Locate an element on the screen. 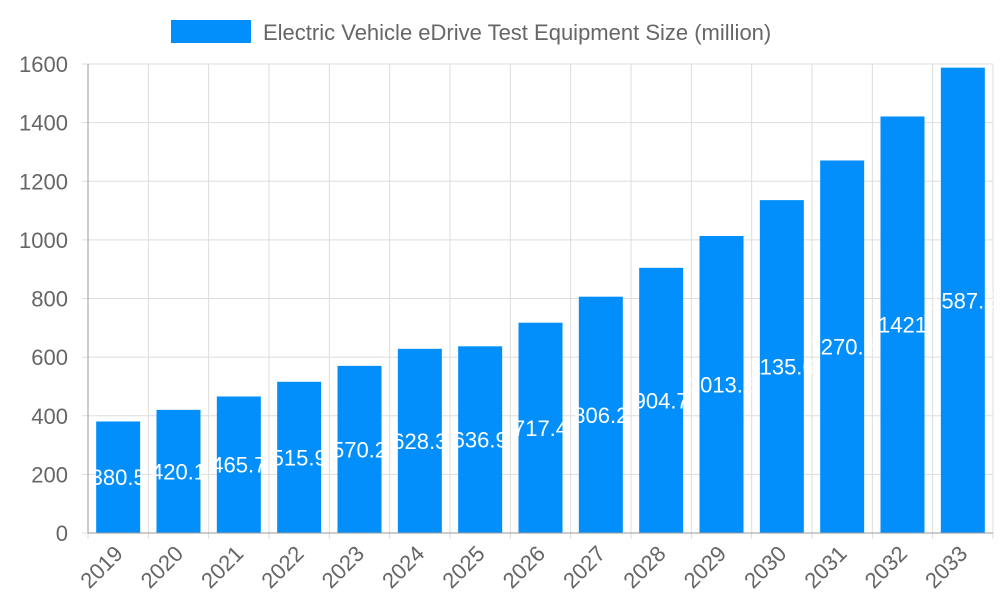 The width and height of the screenshot is (1000, 605). y-tick-label: 1000 is located at coordinates (43, 240).